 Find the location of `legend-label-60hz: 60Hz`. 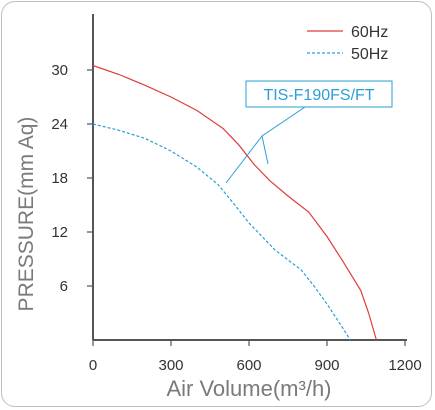

legend-label-60hz: 60Hz is located at coordinates (369, 32).